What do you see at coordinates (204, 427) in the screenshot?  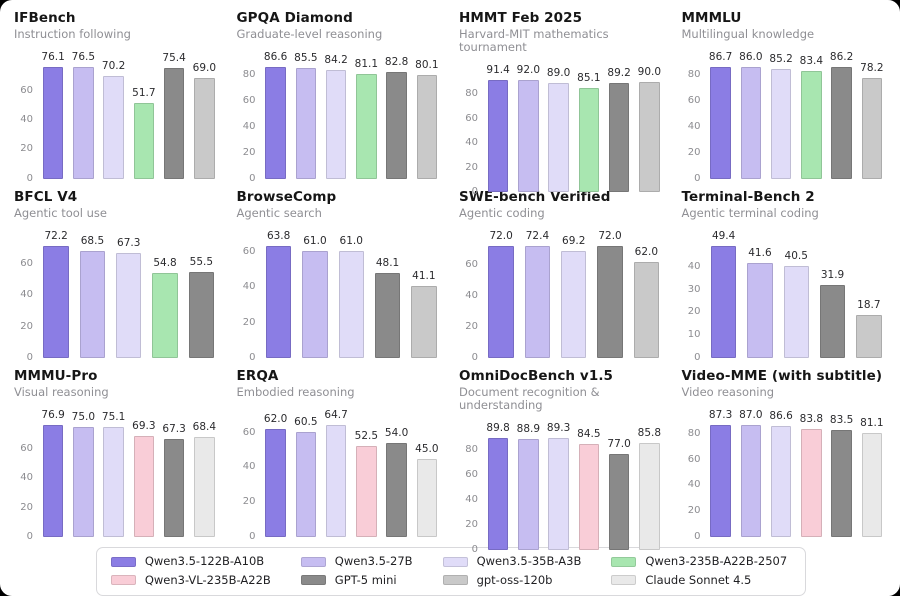 I see `bar-value-label: 68.4` at bounding box center [204, 427].